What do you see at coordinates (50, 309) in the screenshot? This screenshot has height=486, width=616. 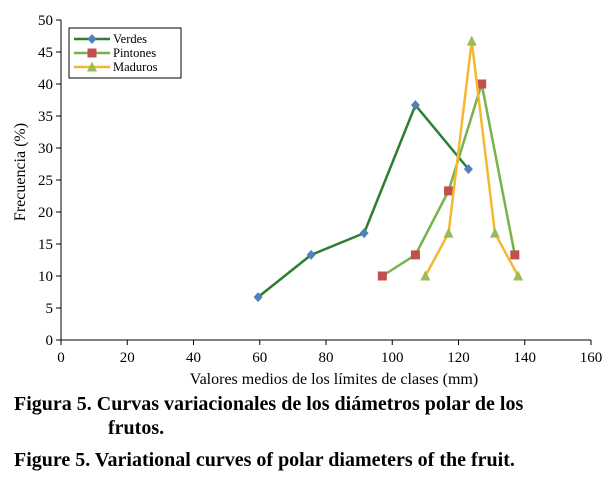 I see `y-tick-label: 5` at bounding box center [50, 309].